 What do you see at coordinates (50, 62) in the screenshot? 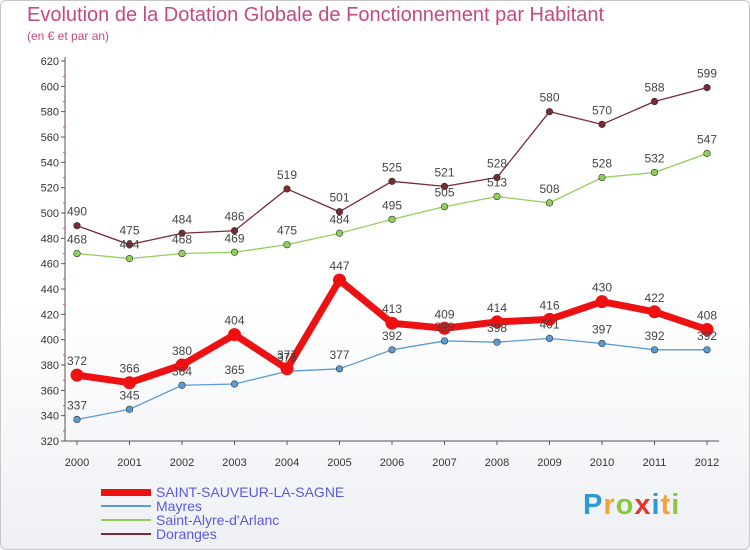
I see `y-tick-label: 620` at bounding box center [50, 62].